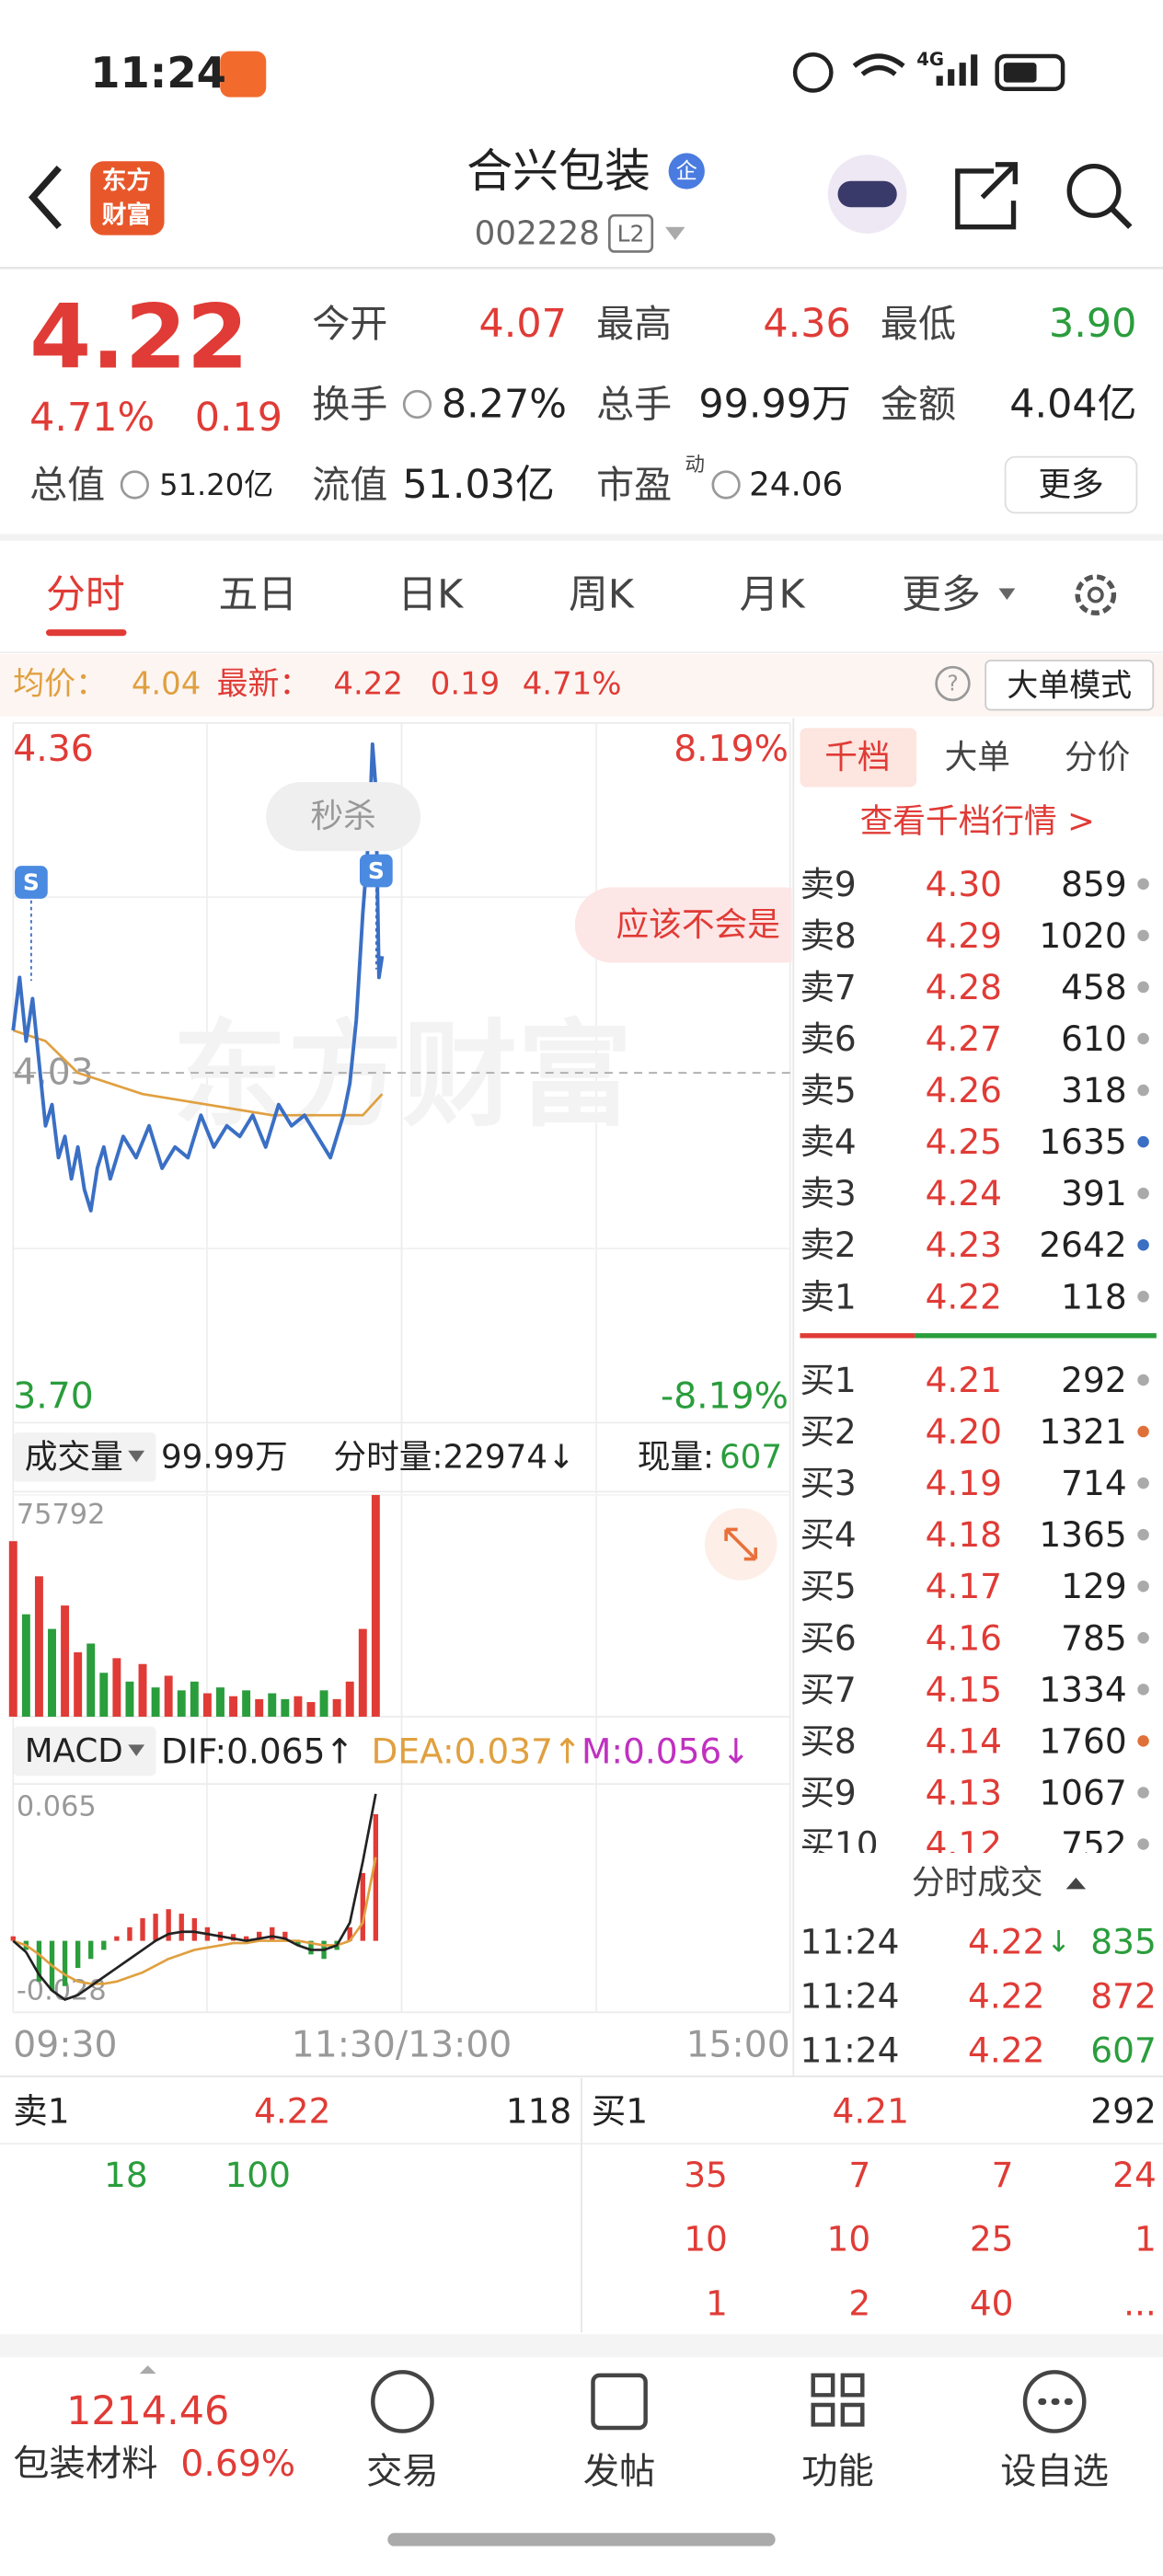 This screenshot has width=1163, height=2576. I want to click on nav-button: 发帖, so click(620, 2472).